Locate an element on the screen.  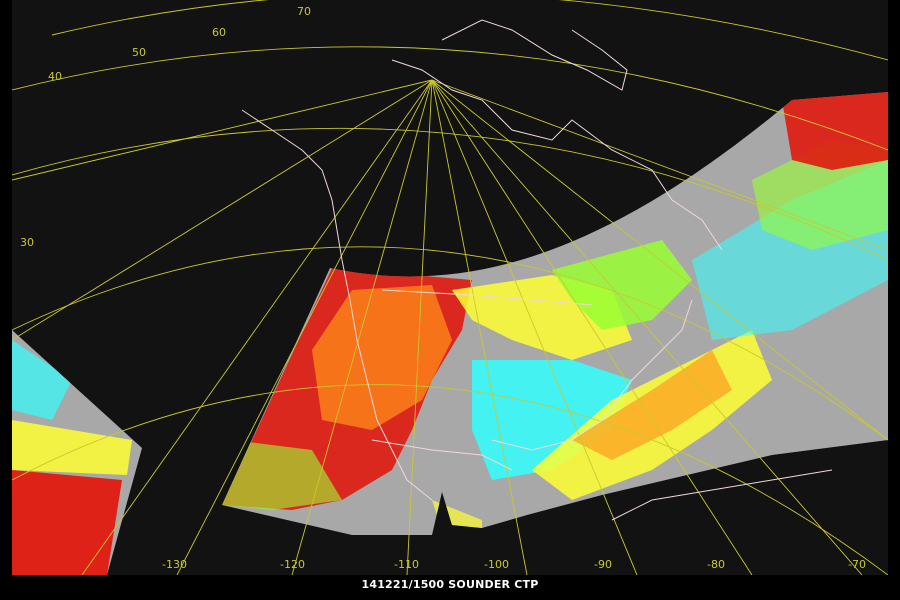
mid-low-cloud-region-northeast is located at coordinates (820, 195).